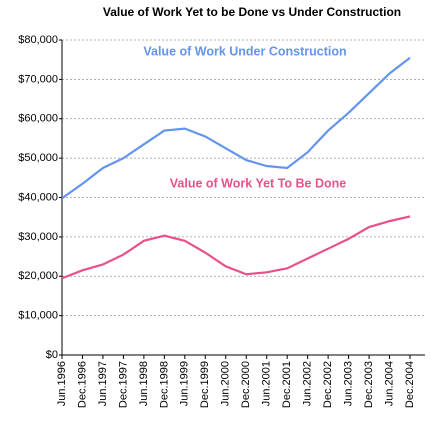 The height and width of the screenshot is (421, 447). What do you see at coordinates (410, 384) in the screenshot?
I see `x-tick-label: Dec.2004` at bounding box center [410, 384].